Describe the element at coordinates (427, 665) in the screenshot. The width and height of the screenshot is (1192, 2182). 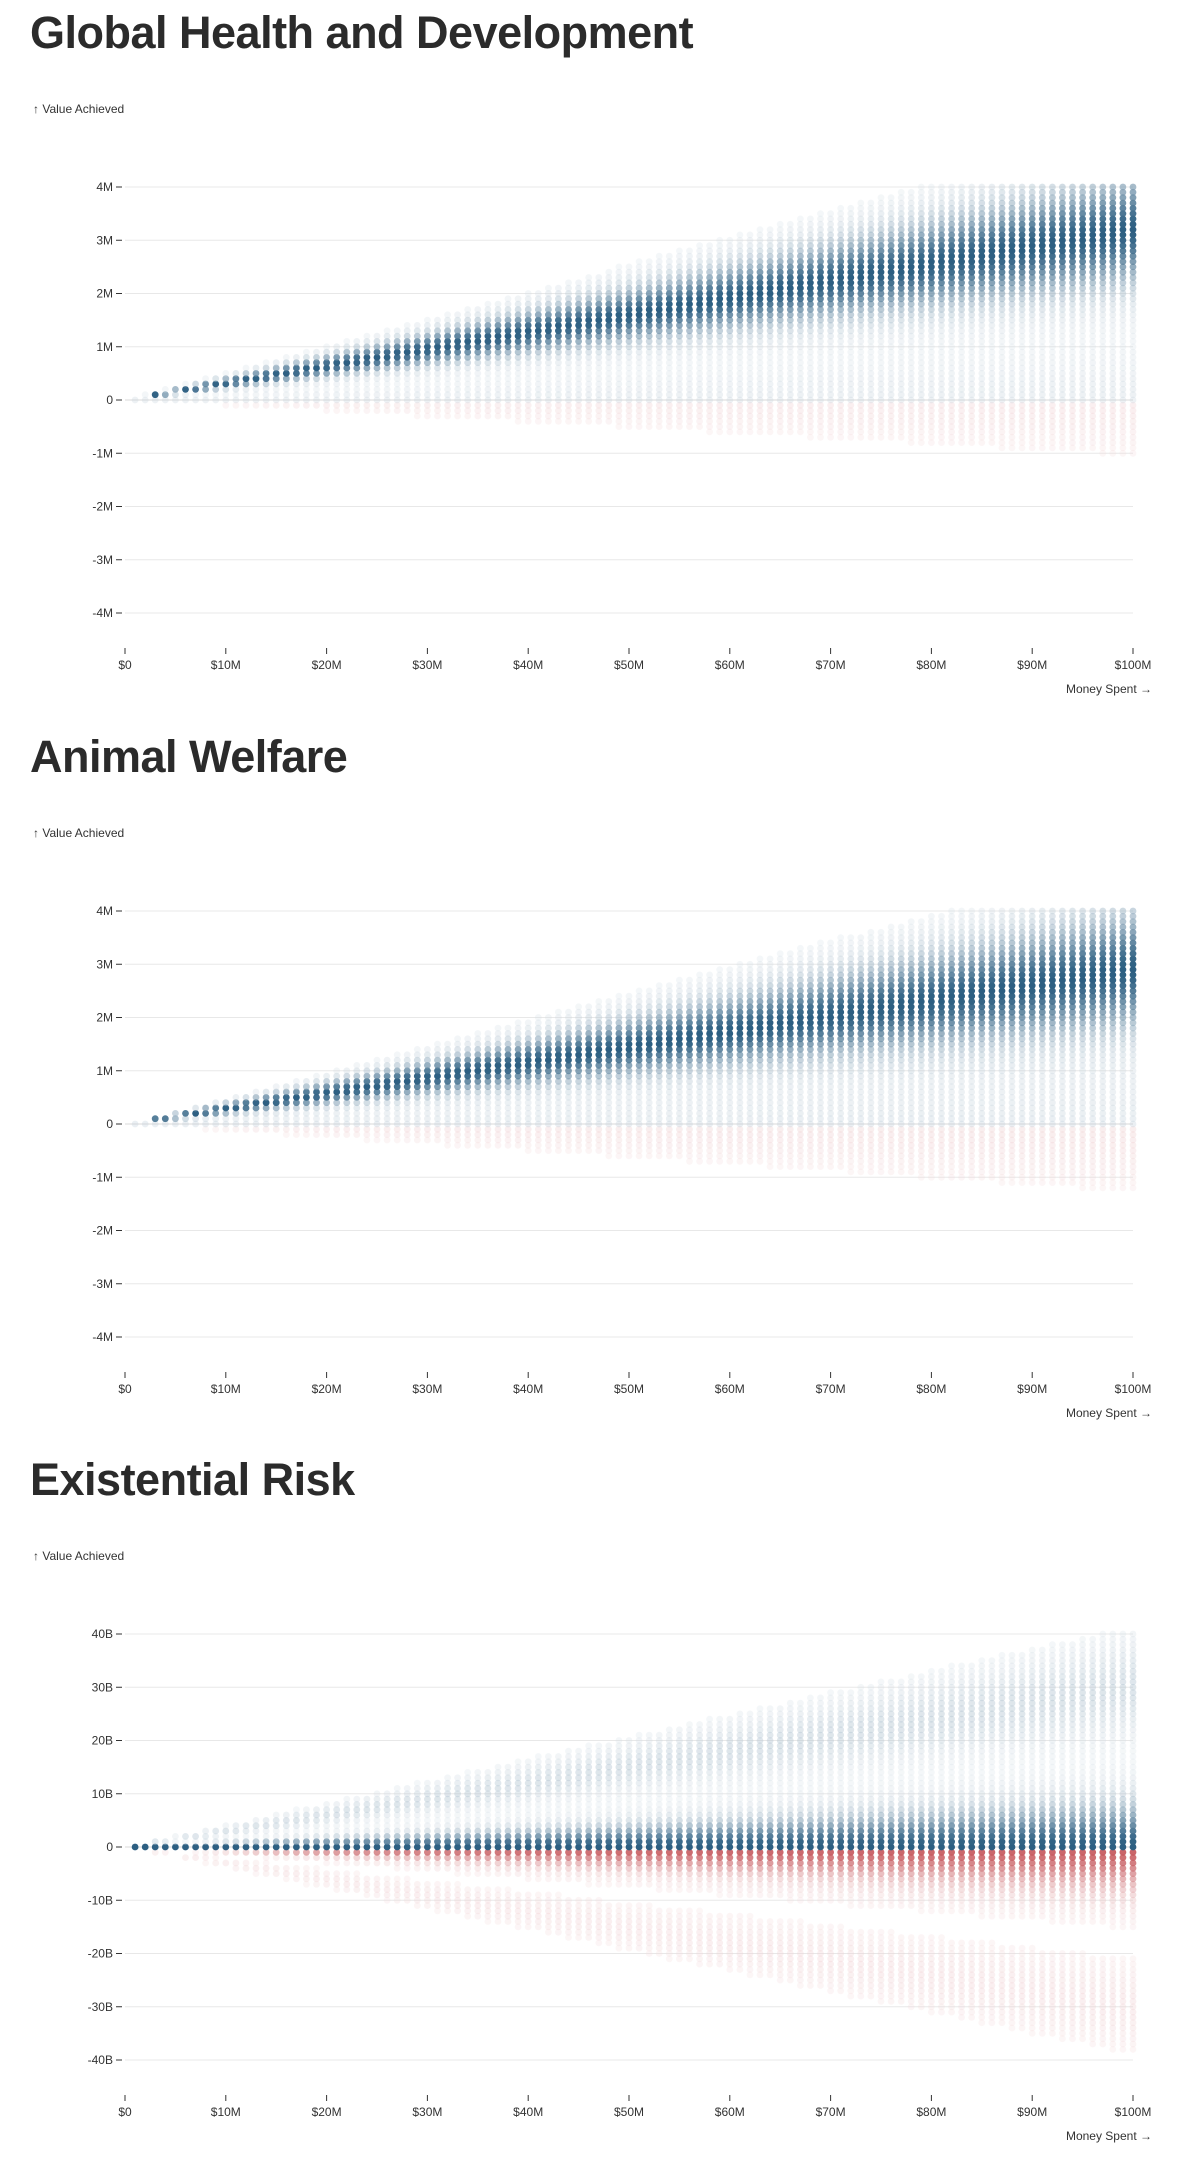
I see `x-tick-label: $30M` at that location.